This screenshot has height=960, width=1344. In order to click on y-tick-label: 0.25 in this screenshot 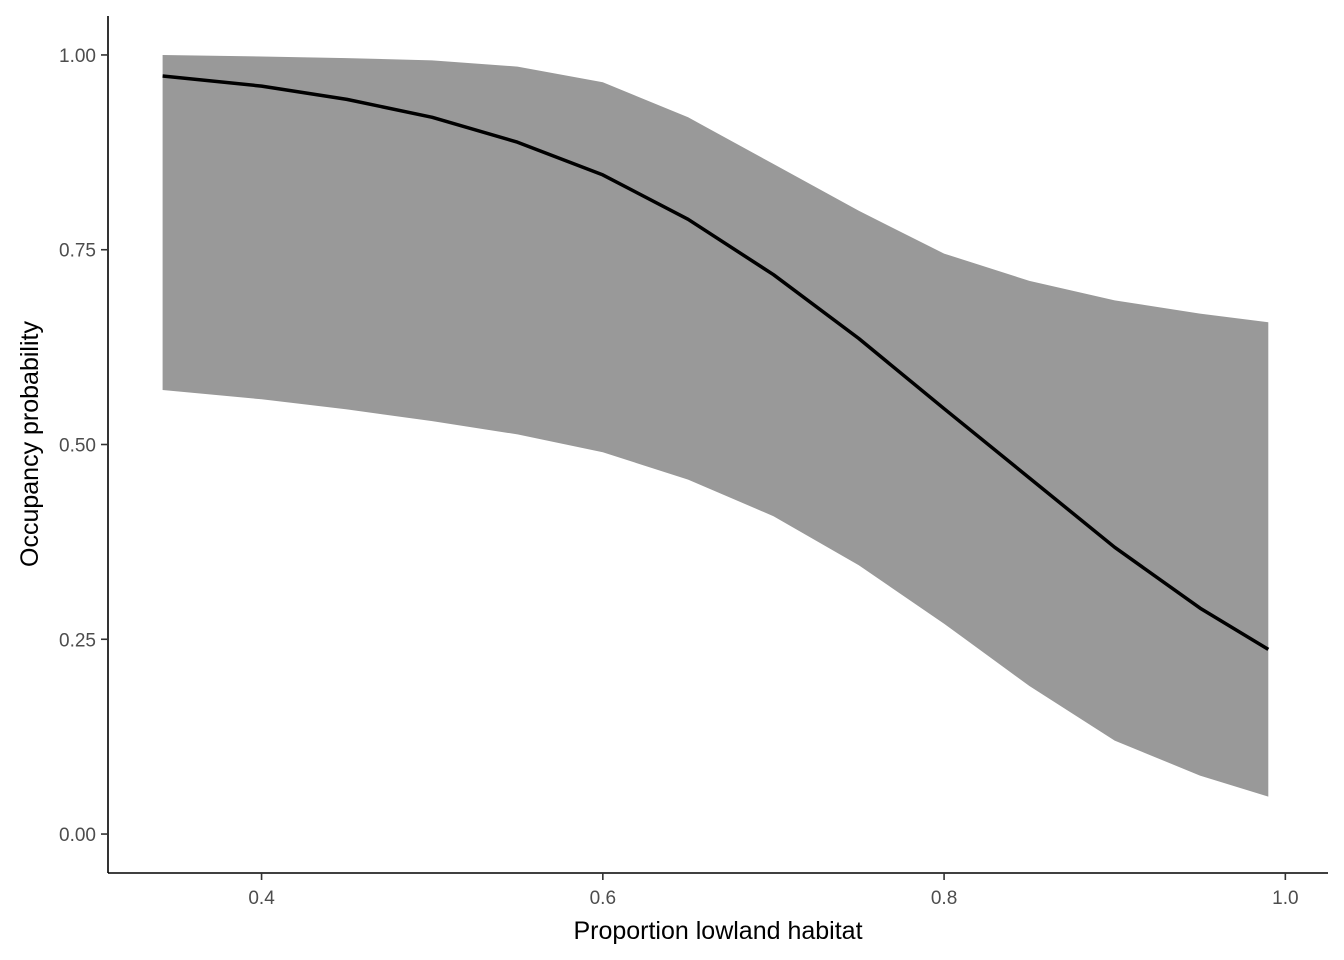, I will do `click(77, 640)`.